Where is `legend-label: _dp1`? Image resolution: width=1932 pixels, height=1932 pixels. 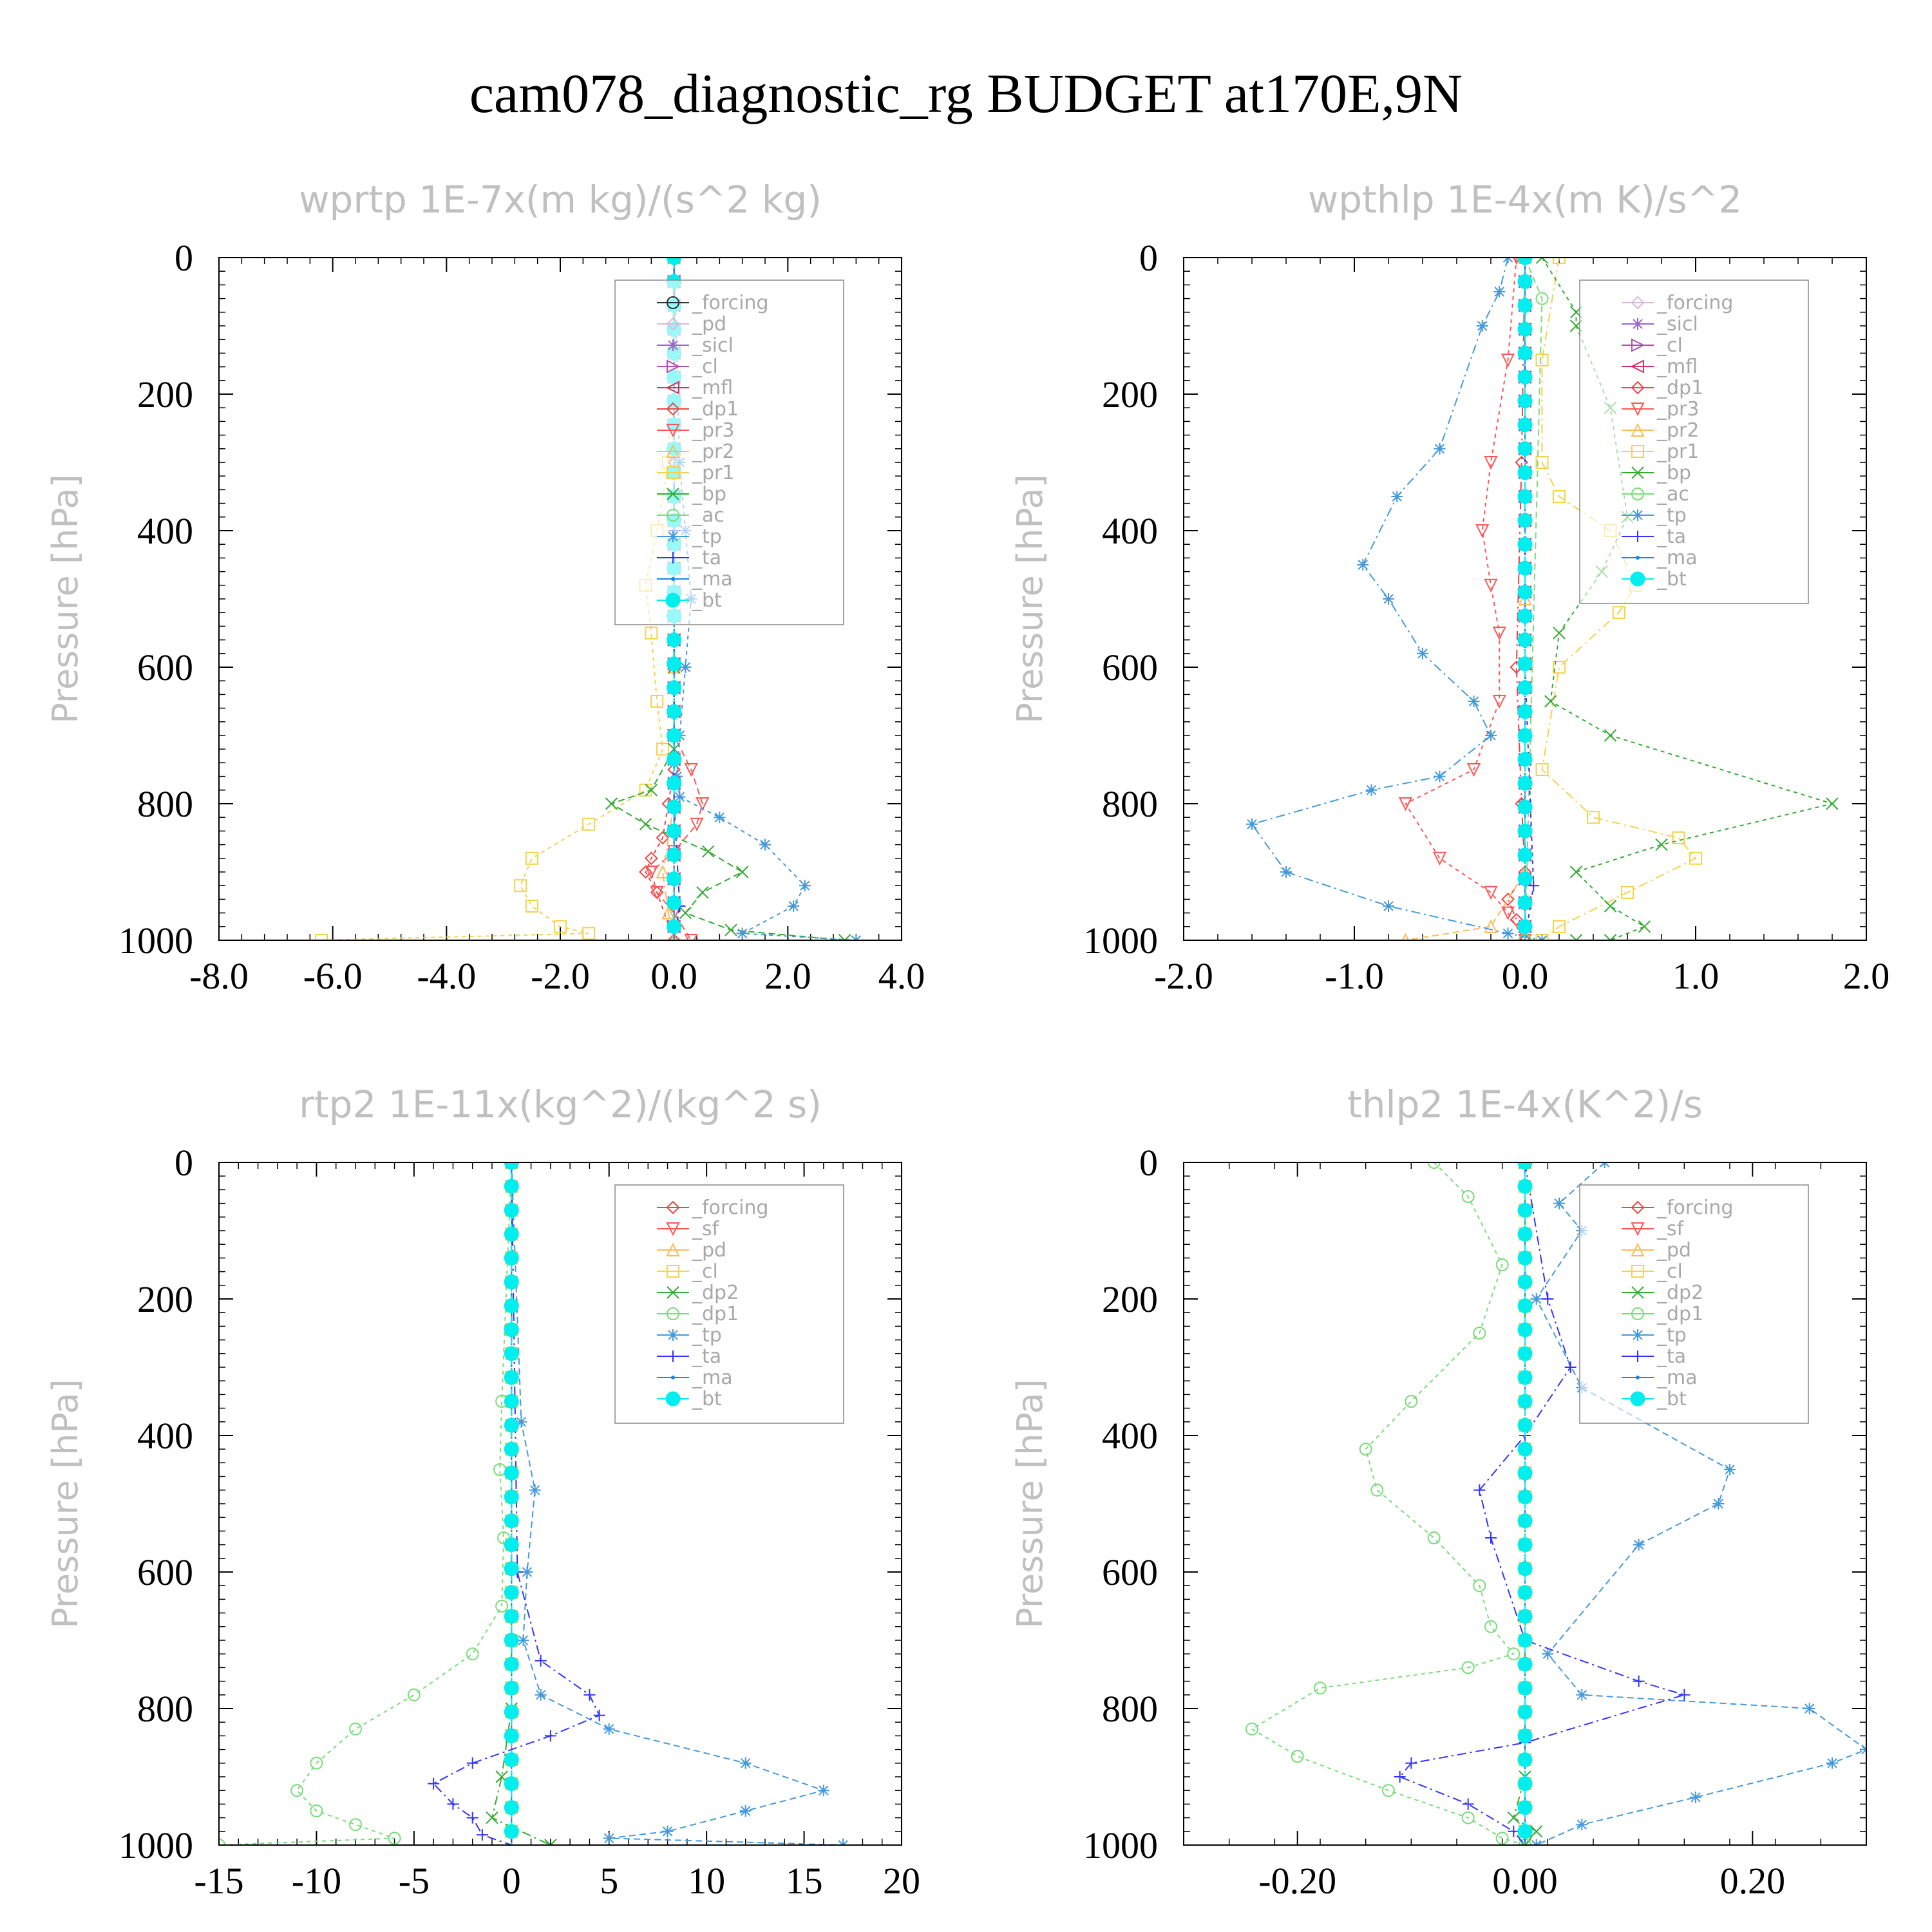 legend-label: _dp1 is located at coordinates (1679, 388).